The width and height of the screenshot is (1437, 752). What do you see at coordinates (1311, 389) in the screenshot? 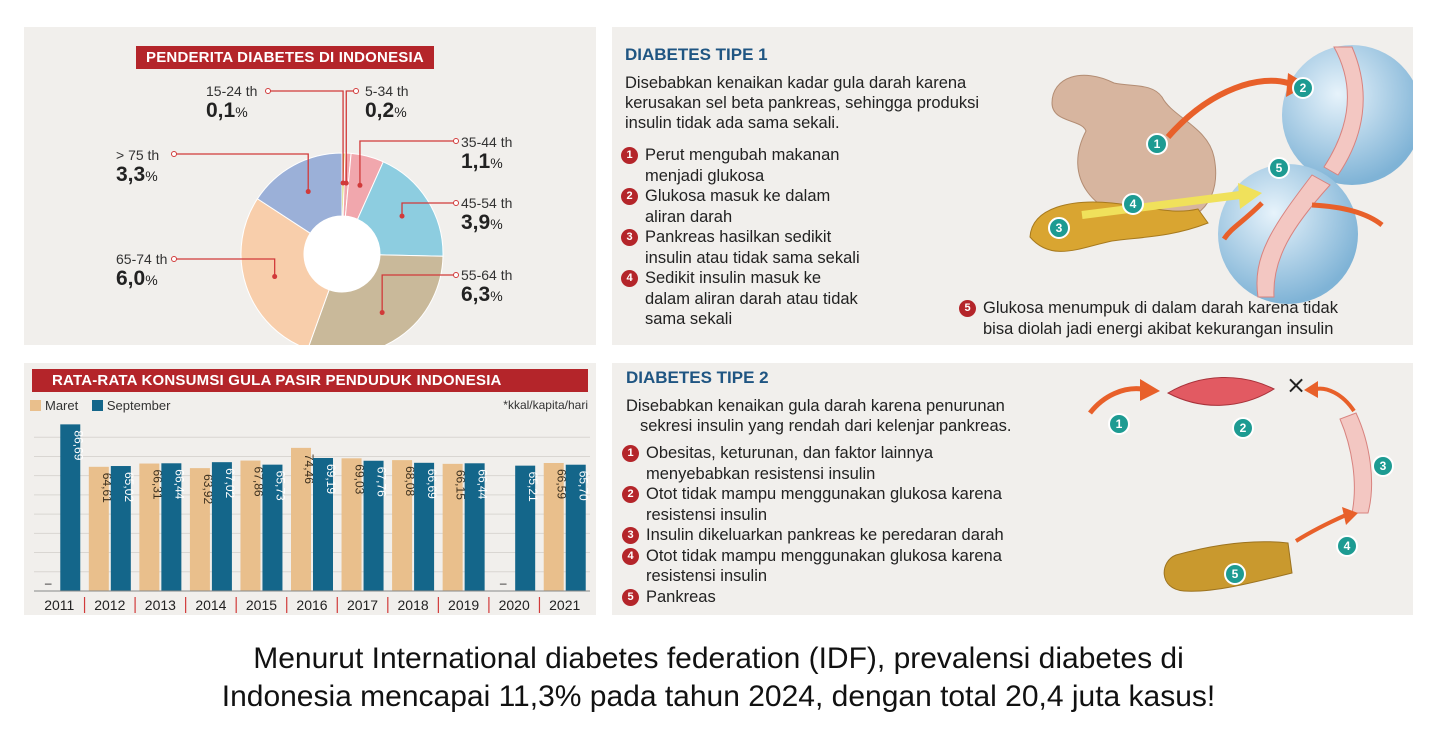
I see `arrow-head-muscle` at bounding box center [1311, 389].